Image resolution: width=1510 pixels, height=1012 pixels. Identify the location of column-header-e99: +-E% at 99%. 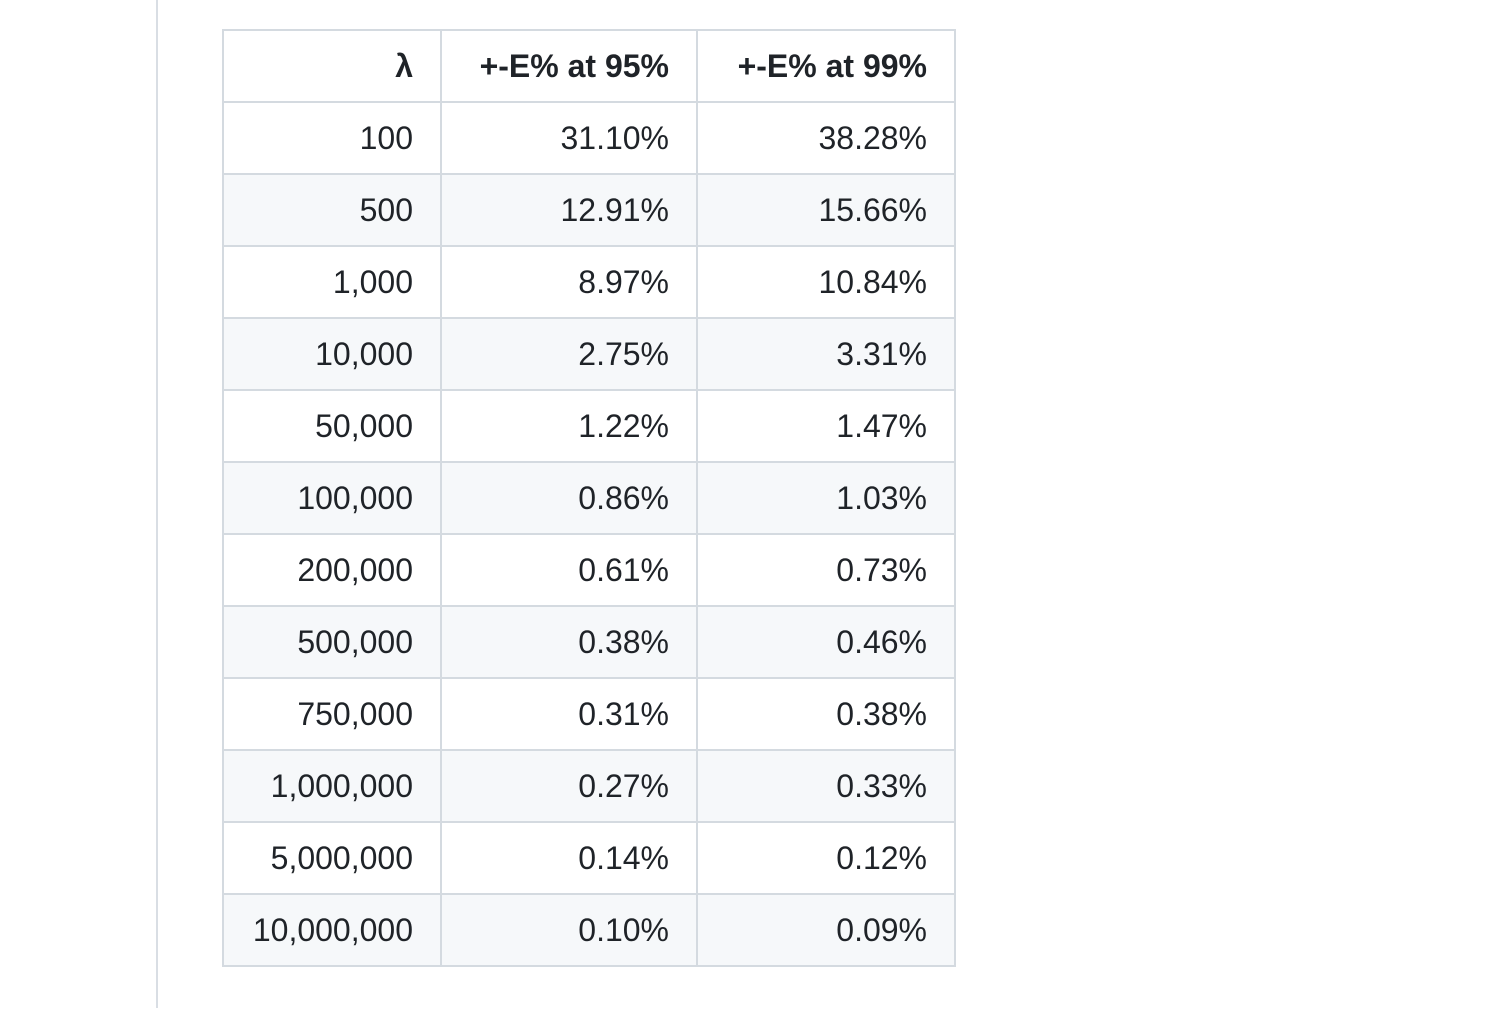
(826, 66).